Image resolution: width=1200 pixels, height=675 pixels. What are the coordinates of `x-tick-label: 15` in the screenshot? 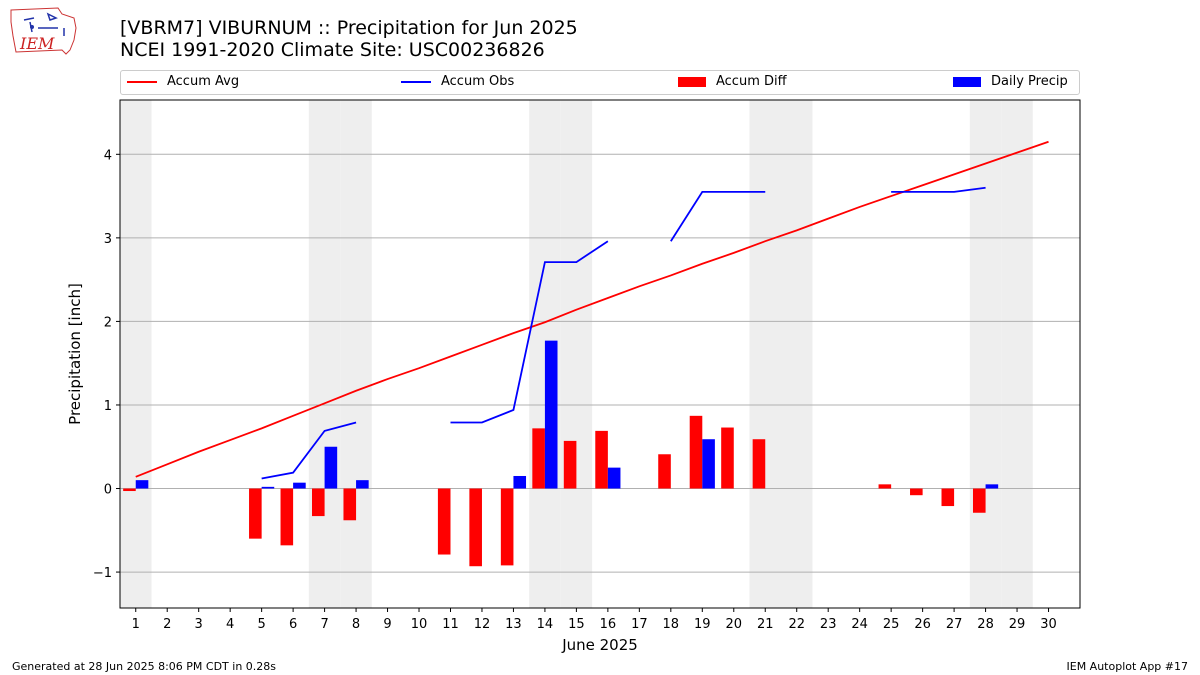 It's located at (576, 624).